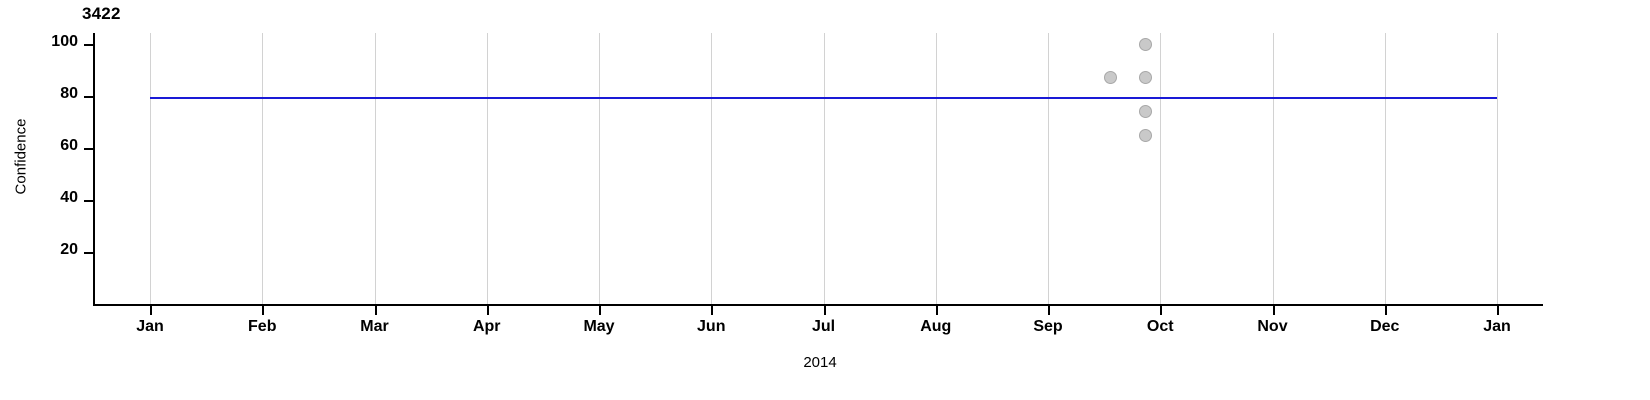  I want to click on x-tick-label-jul-6: Jul, so click(823, 326).